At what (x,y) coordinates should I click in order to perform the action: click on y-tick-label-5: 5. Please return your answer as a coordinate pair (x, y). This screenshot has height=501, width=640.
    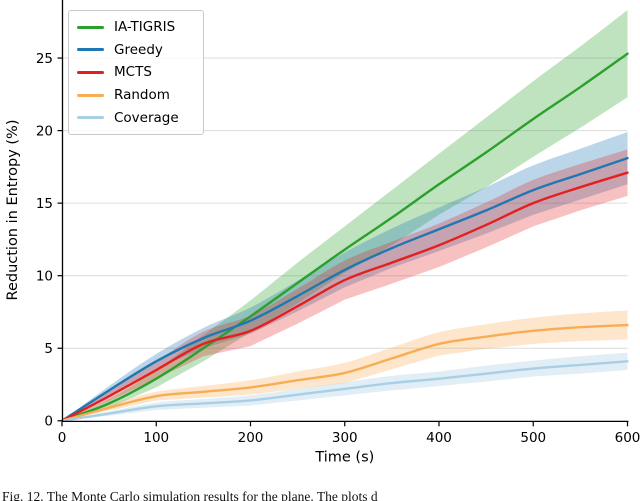
    Looking at the image, I should click on (48, 349).